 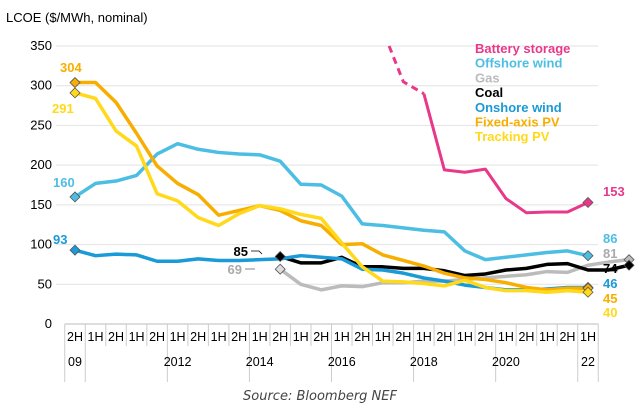 What do you see at coordinates (280, 256) in the screenshot?
I see `marker-coal-start` at bounding box center [280, 256].